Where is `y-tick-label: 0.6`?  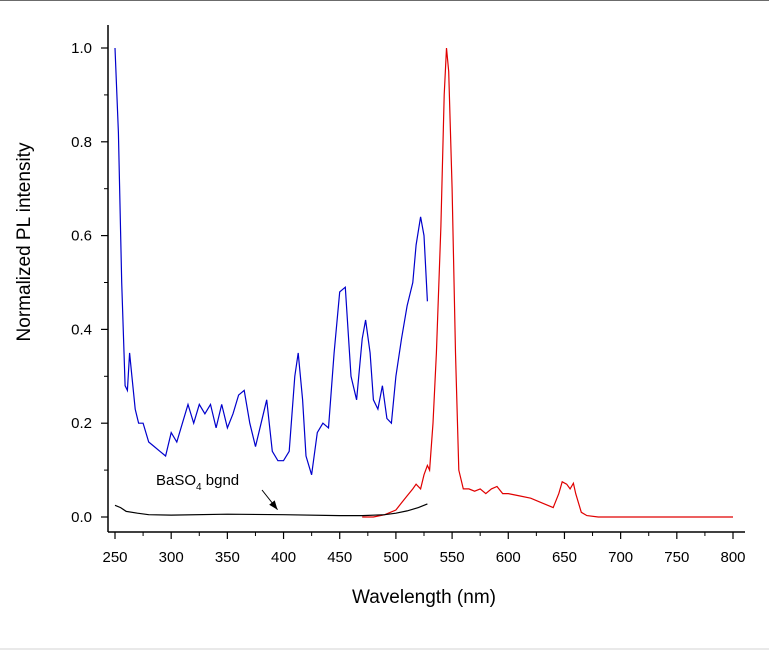
y-tick-label: 0.6 is located at coordinates (81, 236).